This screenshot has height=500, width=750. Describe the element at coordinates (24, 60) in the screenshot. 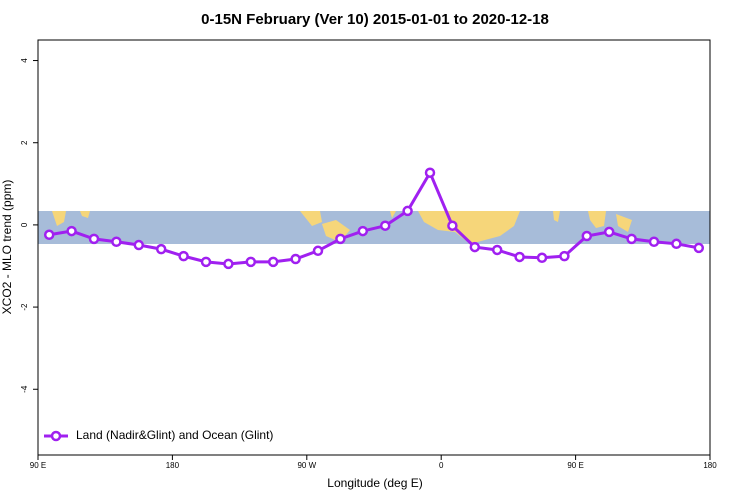

I see `y-tick-label: 4` at that location.